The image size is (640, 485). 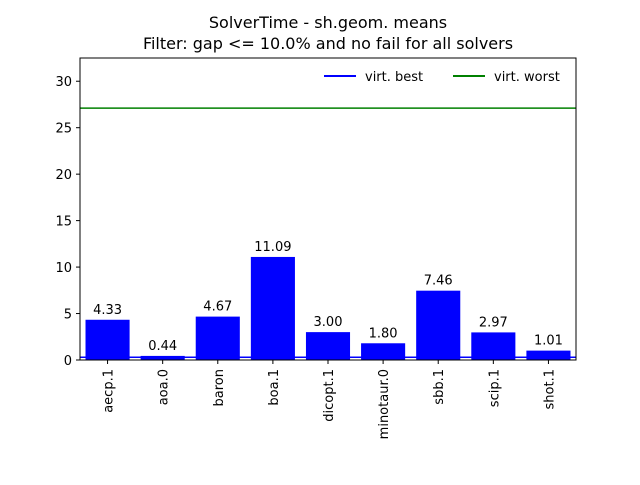 What do you see at coordinates (63, 175) in the screenshot?
I see `y-tick-label: 20` at bounding box center [63, 175].